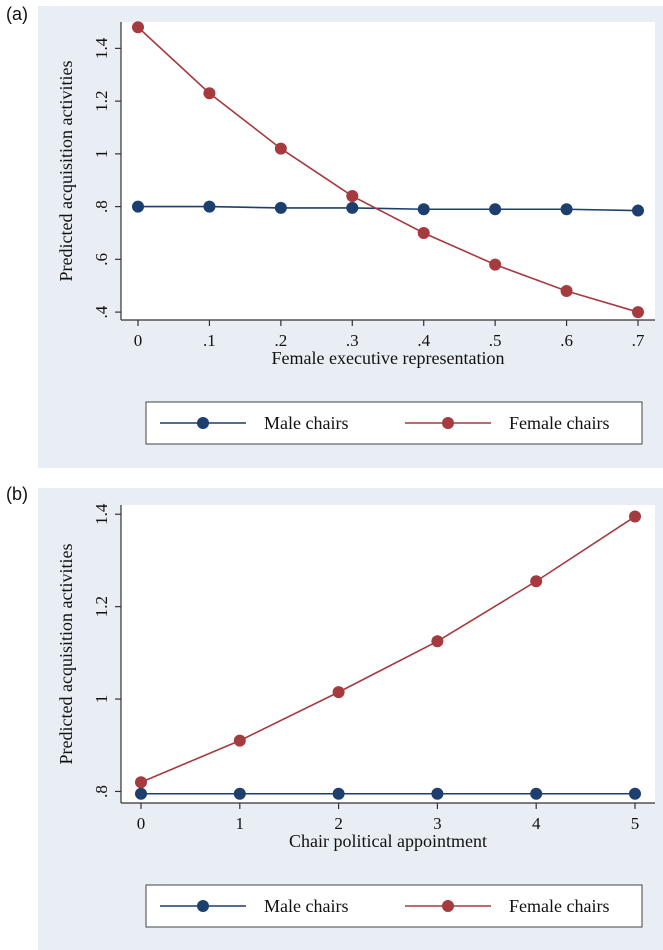 Image resolution: width=663 pixels, height=950 pixels. I want to click on x-tick-label: 1, so click(240, 823).